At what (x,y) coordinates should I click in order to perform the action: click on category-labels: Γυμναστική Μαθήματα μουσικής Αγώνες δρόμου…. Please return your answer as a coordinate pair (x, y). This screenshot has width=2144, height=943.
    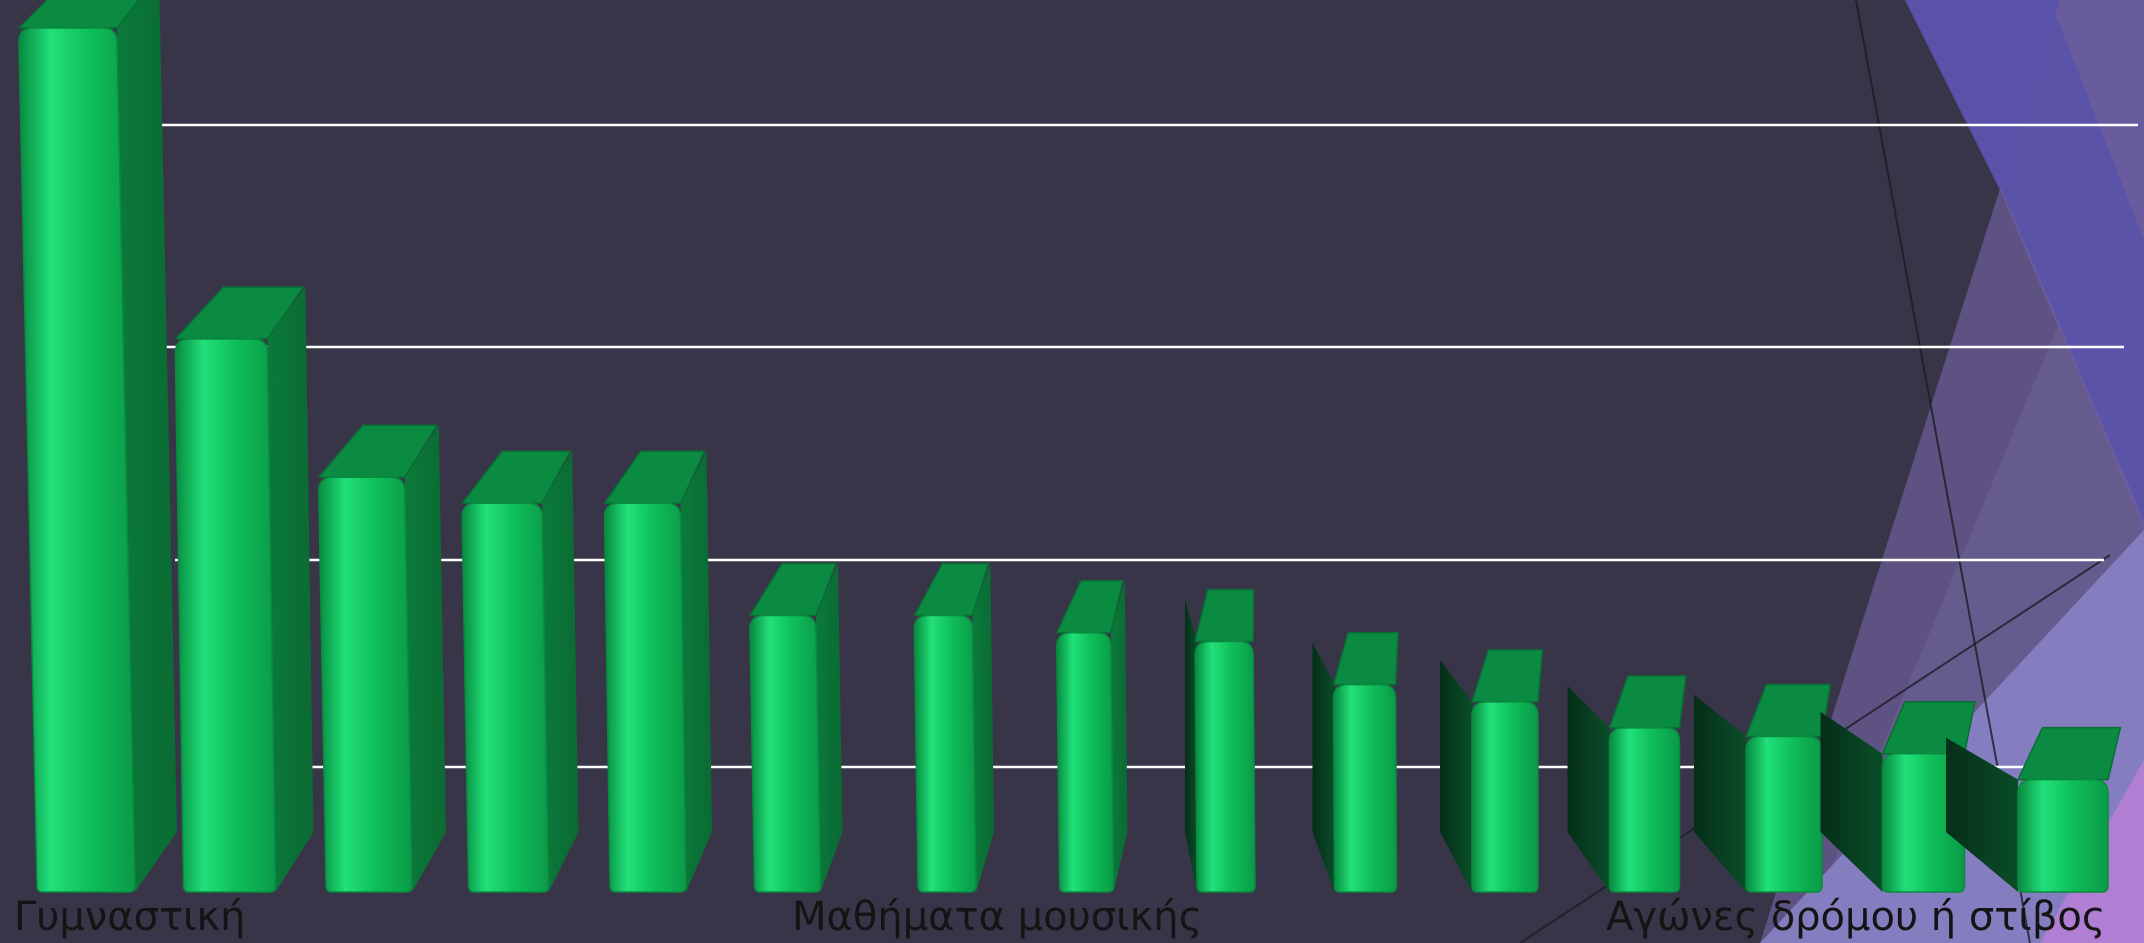
    Looking at the image, I should click on (1059, 917).